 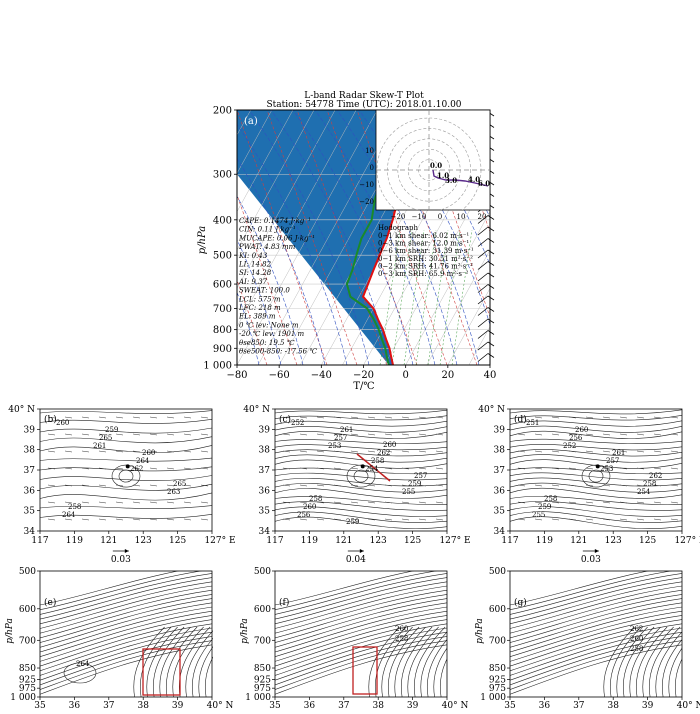 I want to click on section-y-tick: 975, so click(x=497, y=689).